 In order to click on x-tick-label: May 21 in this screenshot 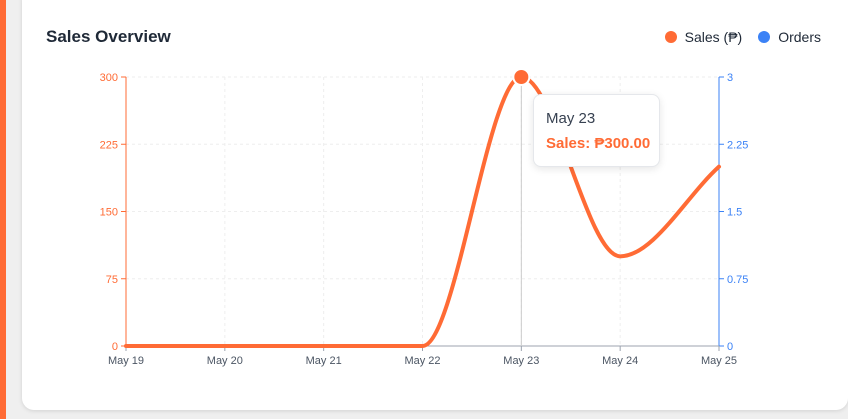, I will do `click(324, 361)`.